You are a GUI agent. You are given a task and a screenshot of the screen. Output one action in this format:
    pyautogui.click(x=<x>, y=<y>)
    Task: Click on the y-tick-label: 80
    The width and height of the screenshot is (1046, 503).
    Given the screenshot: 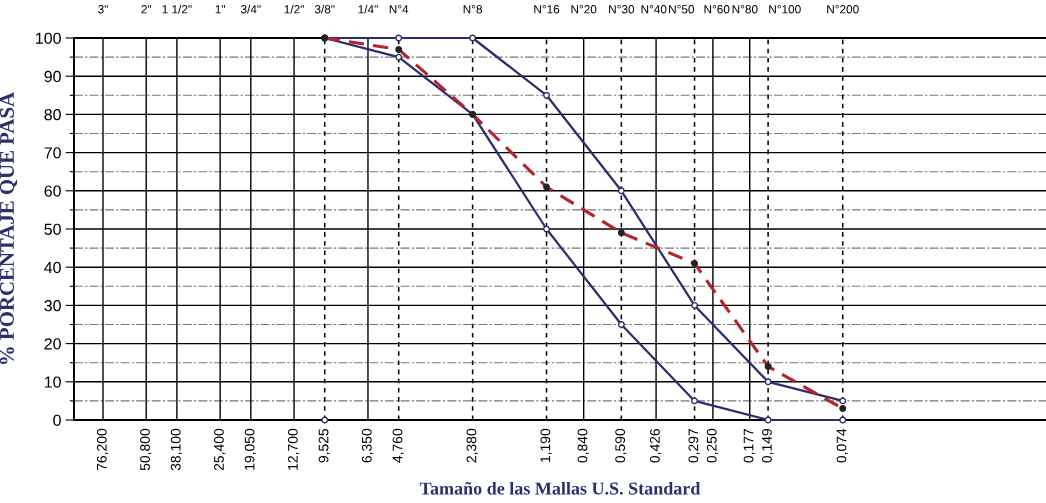 What is the action you would take?
    pyautogui.click(x=52, y=115)
    